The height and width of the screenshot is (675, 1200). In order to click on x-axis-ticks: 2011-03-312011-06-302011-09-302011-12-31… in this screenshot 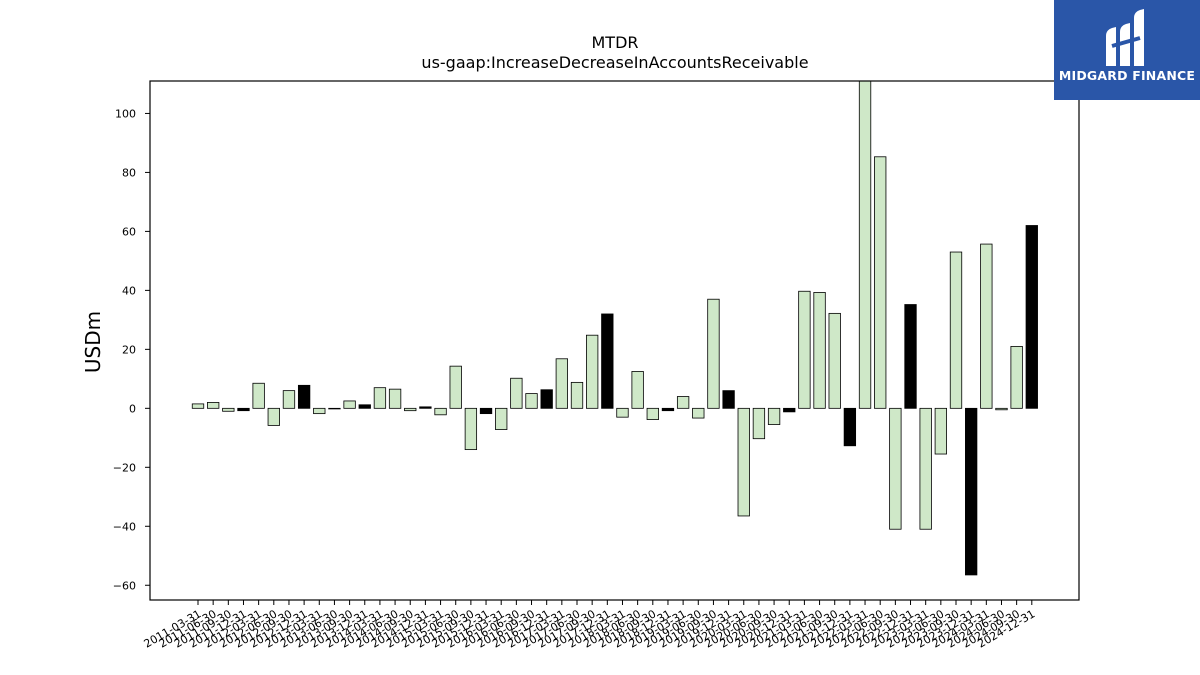, I will do `click(589, 625)`.